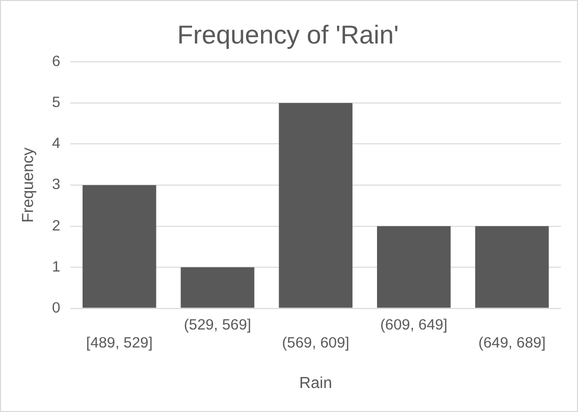  What do you see at coordinates (218, 325) in the screenshot?
I see `x-tick-label: (529, 569]` at bounding box center [218, 325].